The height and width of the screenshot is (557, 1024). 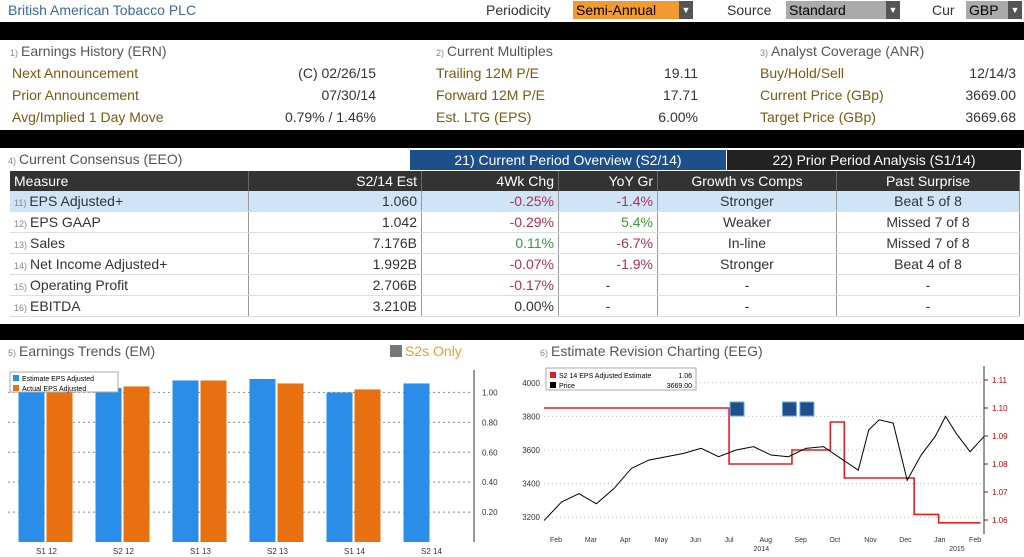 I want to click on section-title: Estimate Revision Charting (EEG), so click(x=657, y=351).